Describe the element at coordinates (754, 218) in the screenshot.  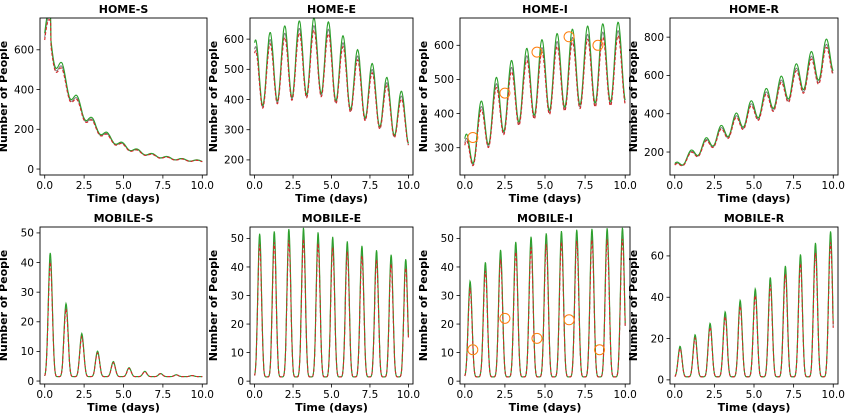
I see `panel-title: MOBILE-R` at that location.